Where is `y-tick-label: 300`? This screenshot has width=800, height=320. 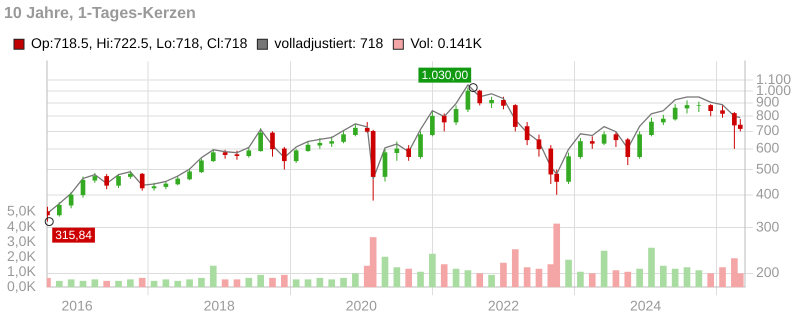 y-tick-label: 300 is located at coordinates (768, 226).